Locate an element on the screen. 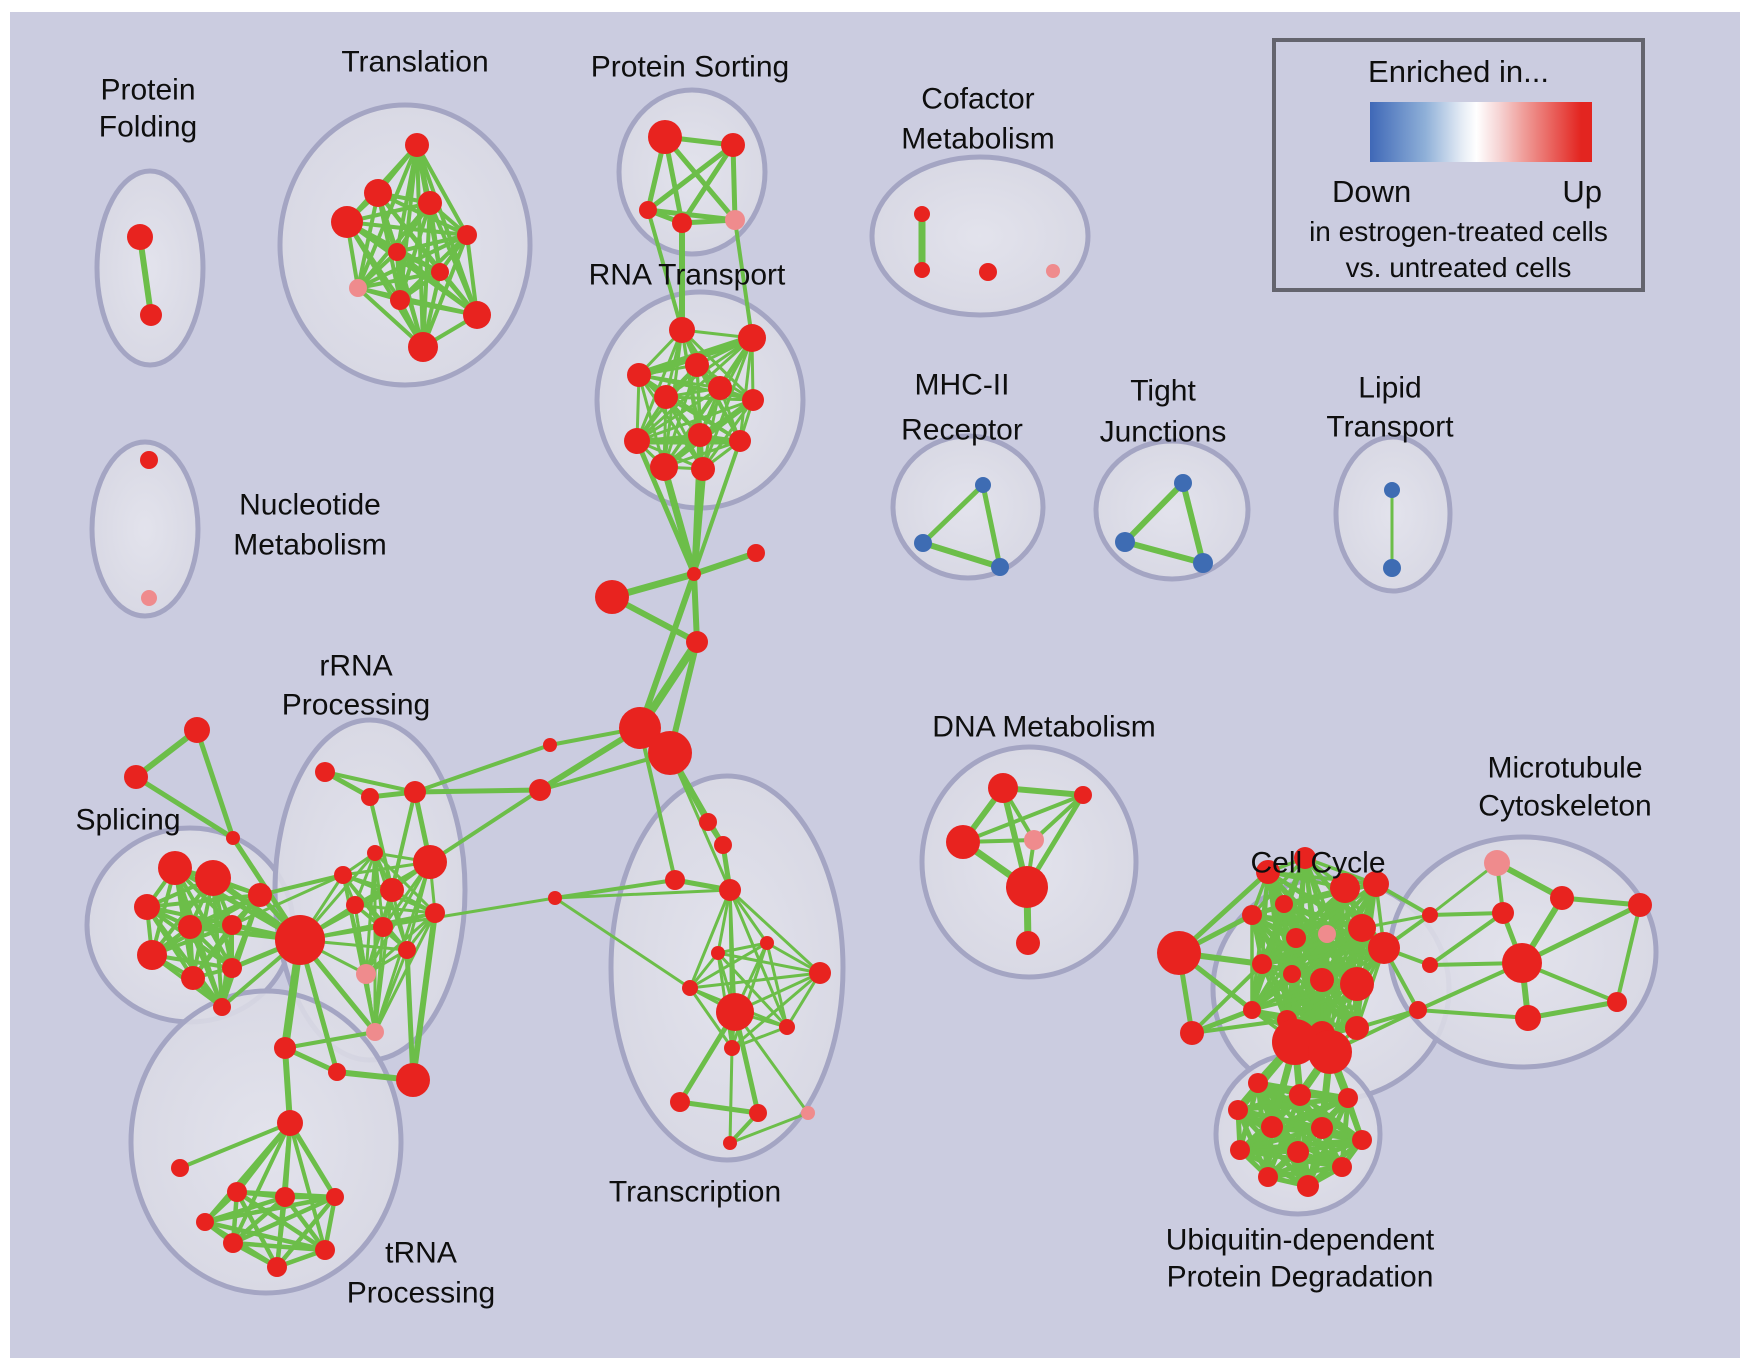 The width and height of the screenshot is (1750, 1360). network-node-sp0 is located at coordinates (175, 868).